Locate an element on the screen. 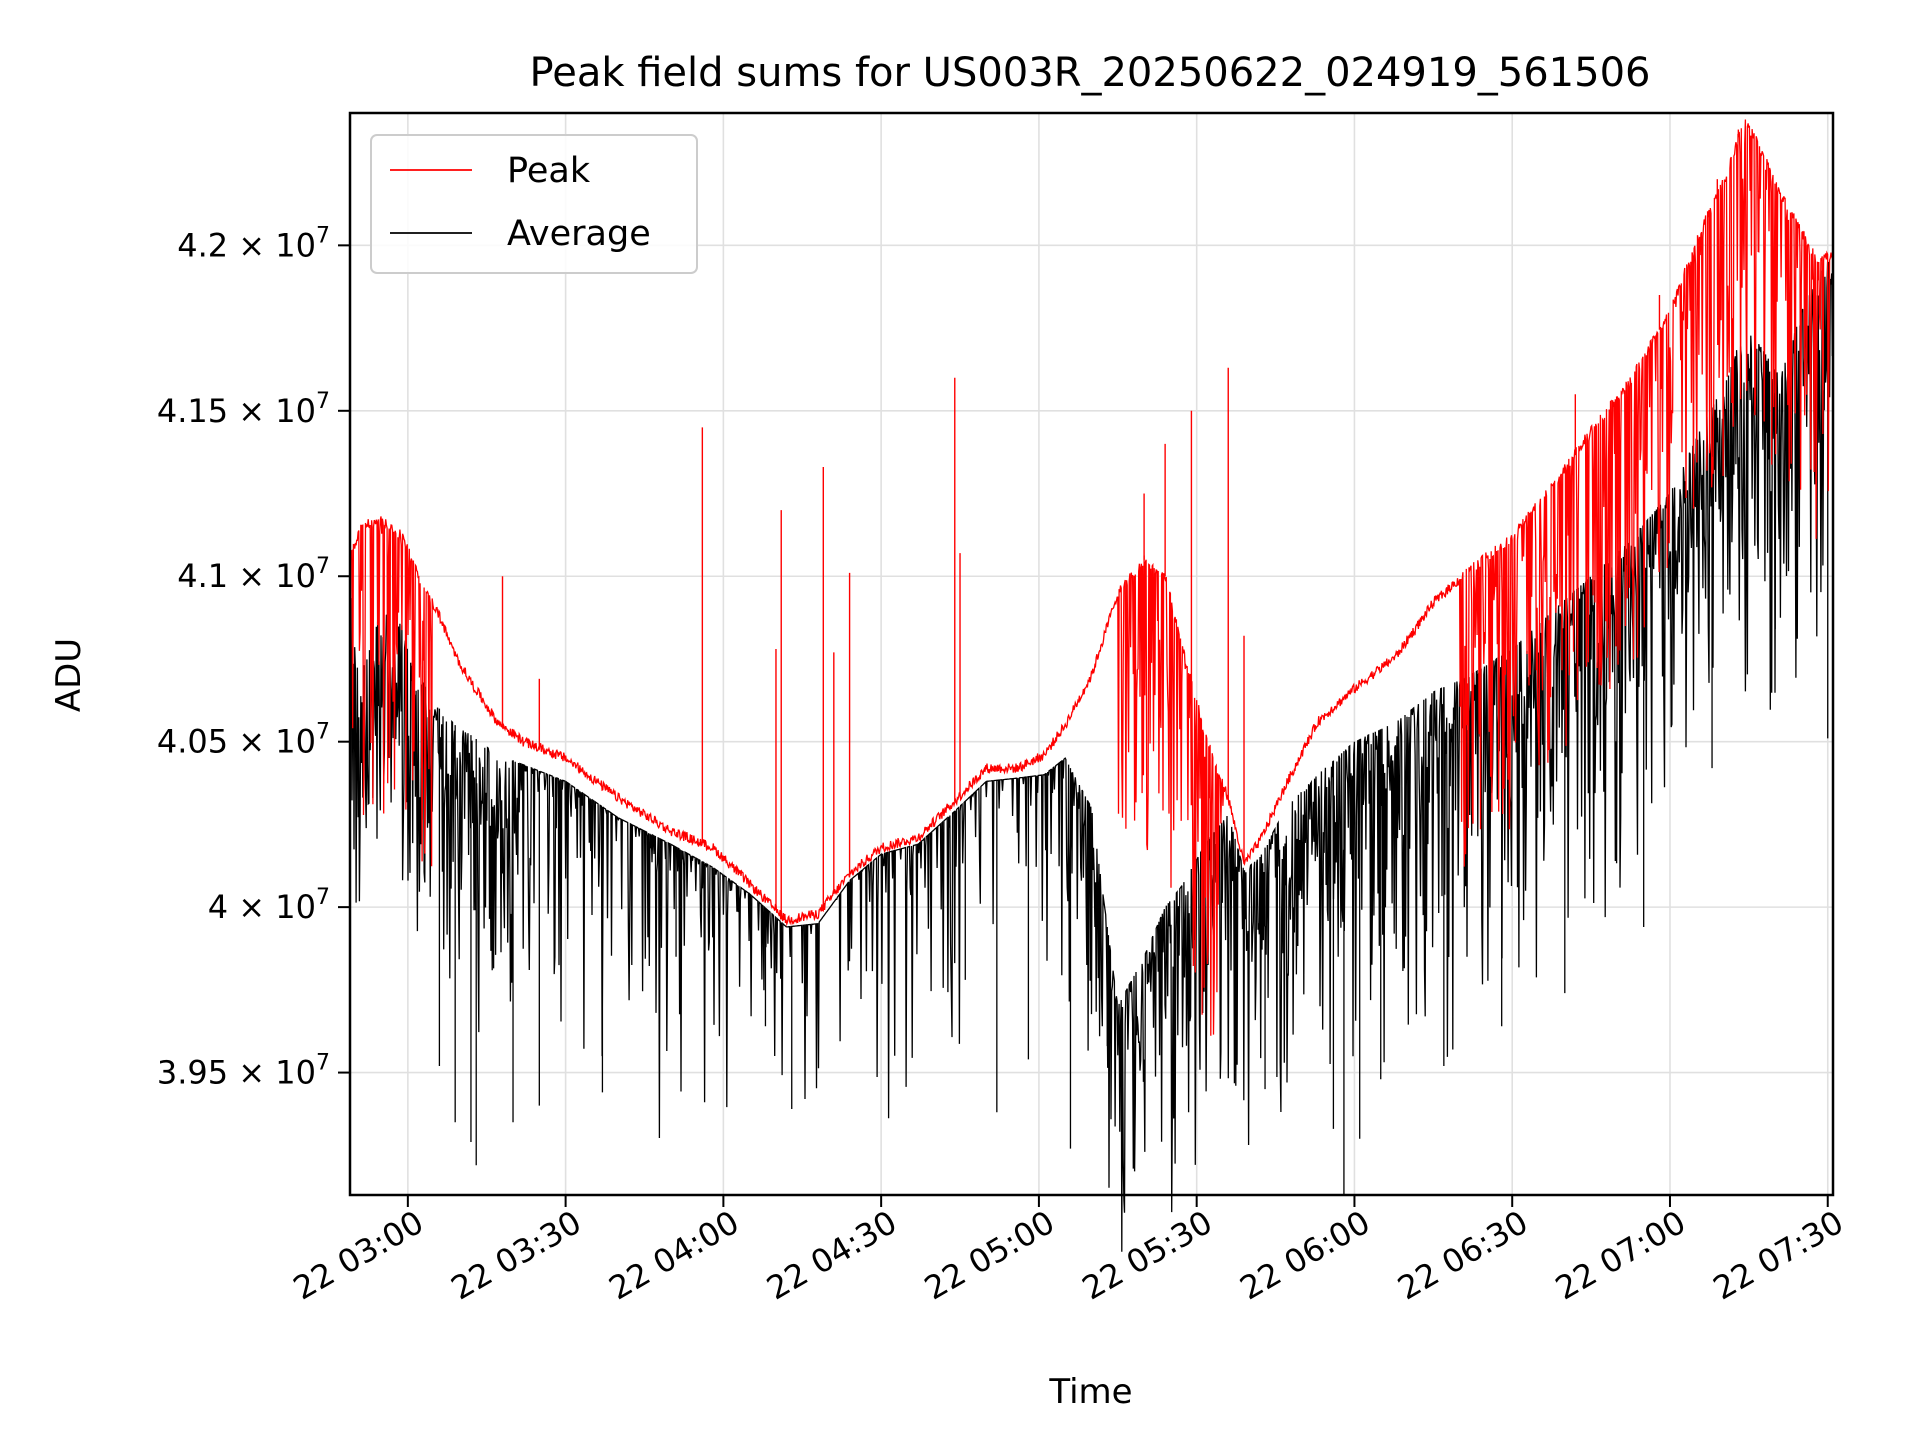 This screenshot has width=1920, height=1440. y-tick-label: 4 × 107 is located at coordinates (269, 905).